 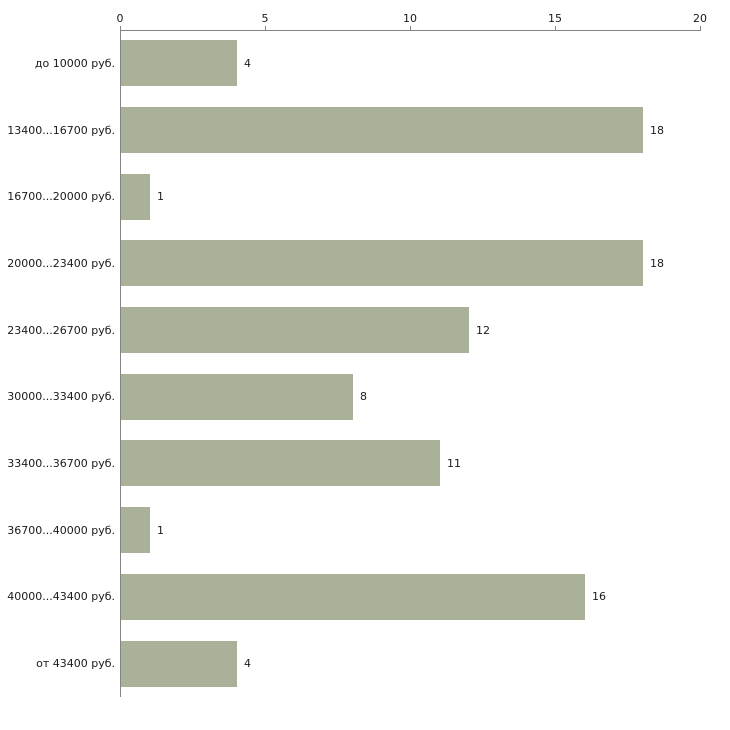 I want to click on bar-row: 13400...16700 руб. 18, so click(x=354, y=130).